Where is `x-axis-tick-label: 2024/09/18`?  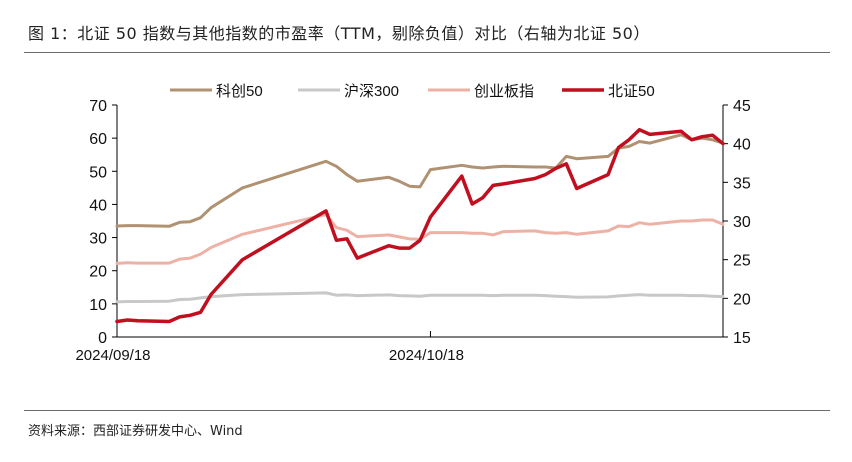
x-axis-tick-label: 2024/09/18 is located at coordinates (112, 355).